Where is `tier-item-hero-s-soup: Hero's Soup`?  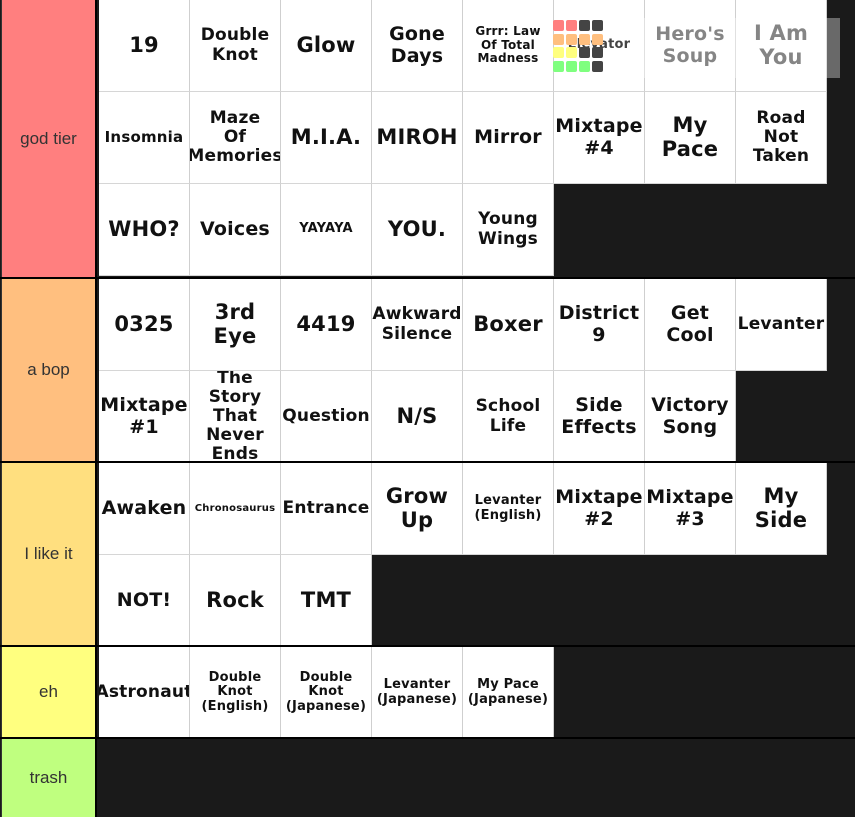 tier-item-hero-s-soup: Hero's Soup is located at coordinates (690, 46).